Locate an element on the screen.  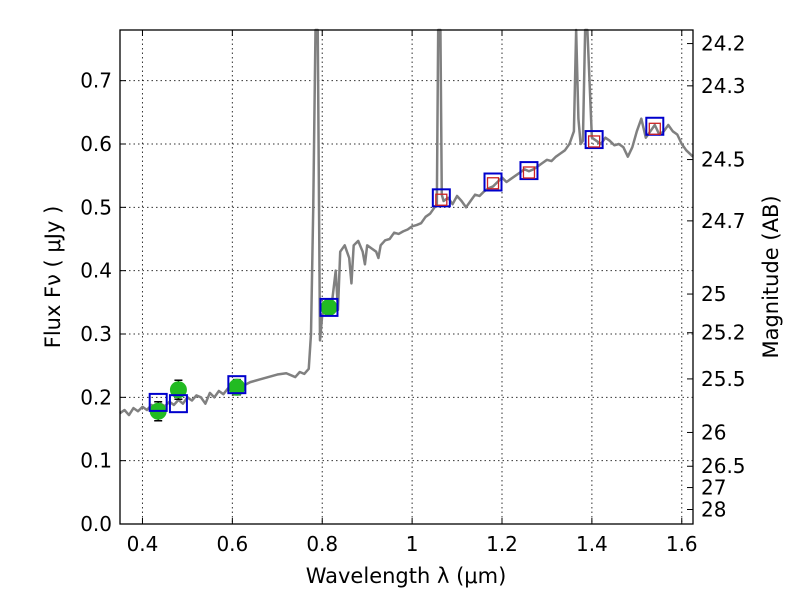
mag-tick-label: 25.5 is located at coordinates (723, 379).